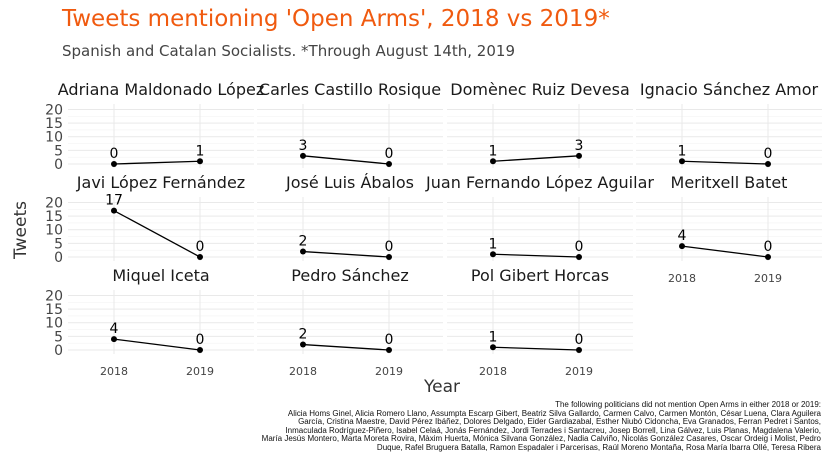  What do you see at coordinates (21, 230) in the screenshot?
I see `y-axis-title: Tweets` at bounding box center [21, 230].